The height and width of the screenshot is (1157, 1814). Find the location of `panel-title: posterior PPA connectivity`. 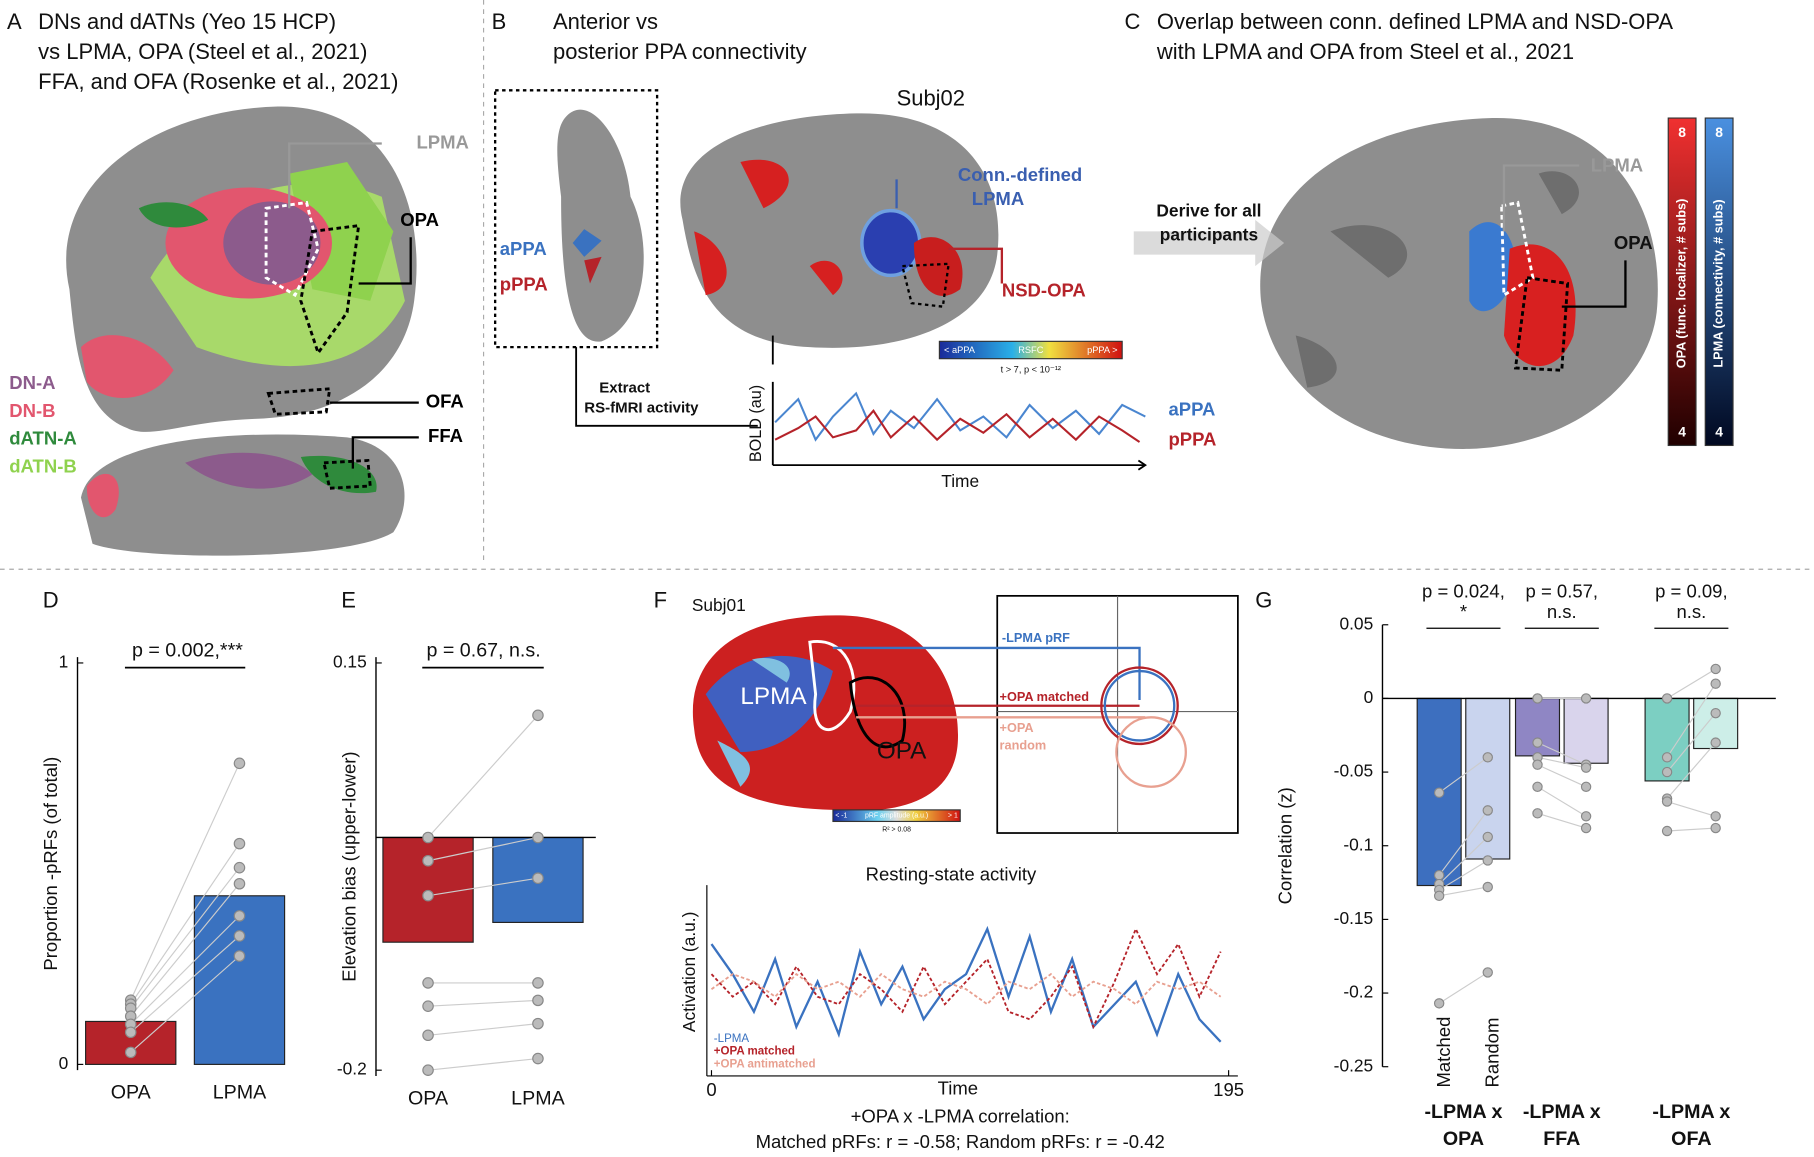

panel-title: posterior PPA connectivity is located at coordinates (680, 51).